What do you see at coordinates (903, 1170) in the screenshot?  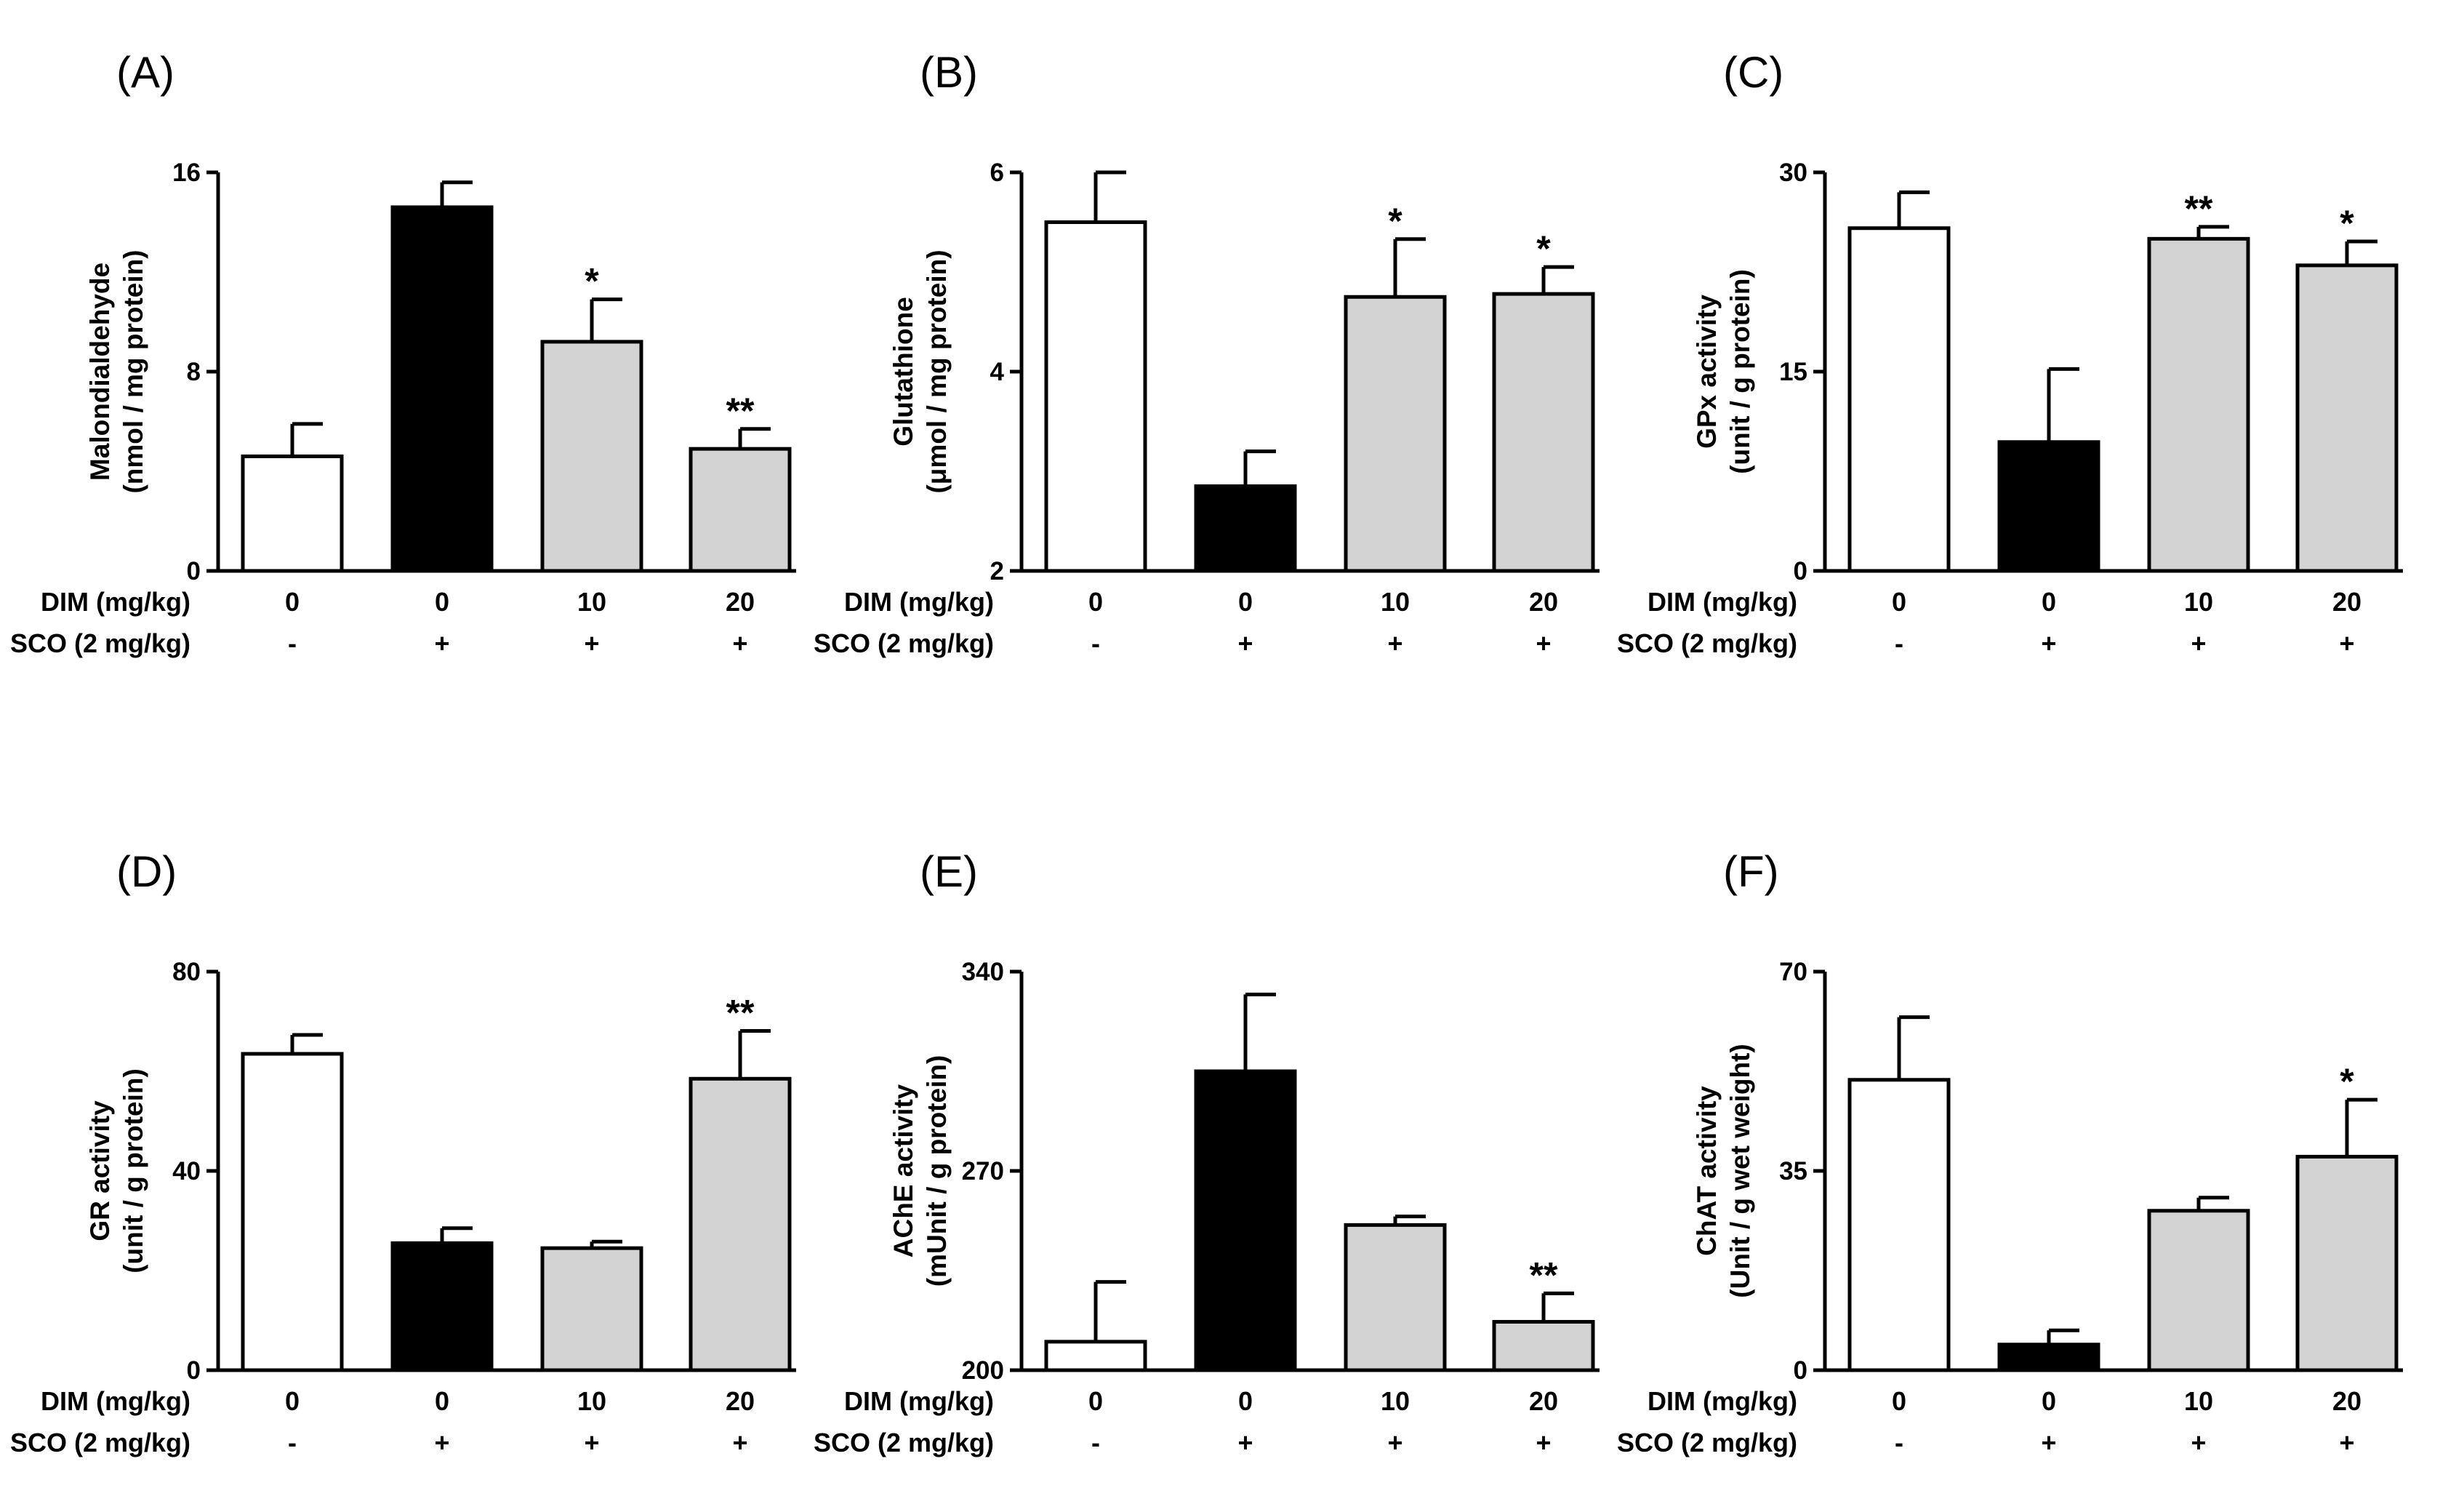 I see `y-axis-label-line: AChE activity` at bounding box center [903, 1170].